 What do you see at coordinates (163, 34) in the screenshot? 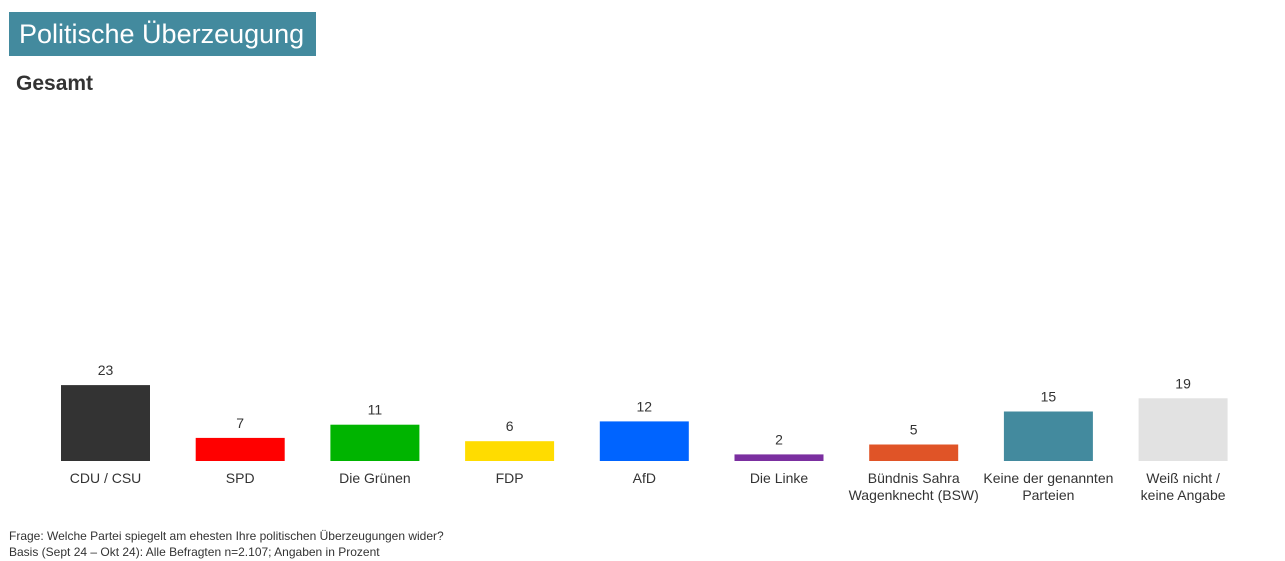
I see `chart-title: Politische Überzeugung` at bounding box center [163, 34].